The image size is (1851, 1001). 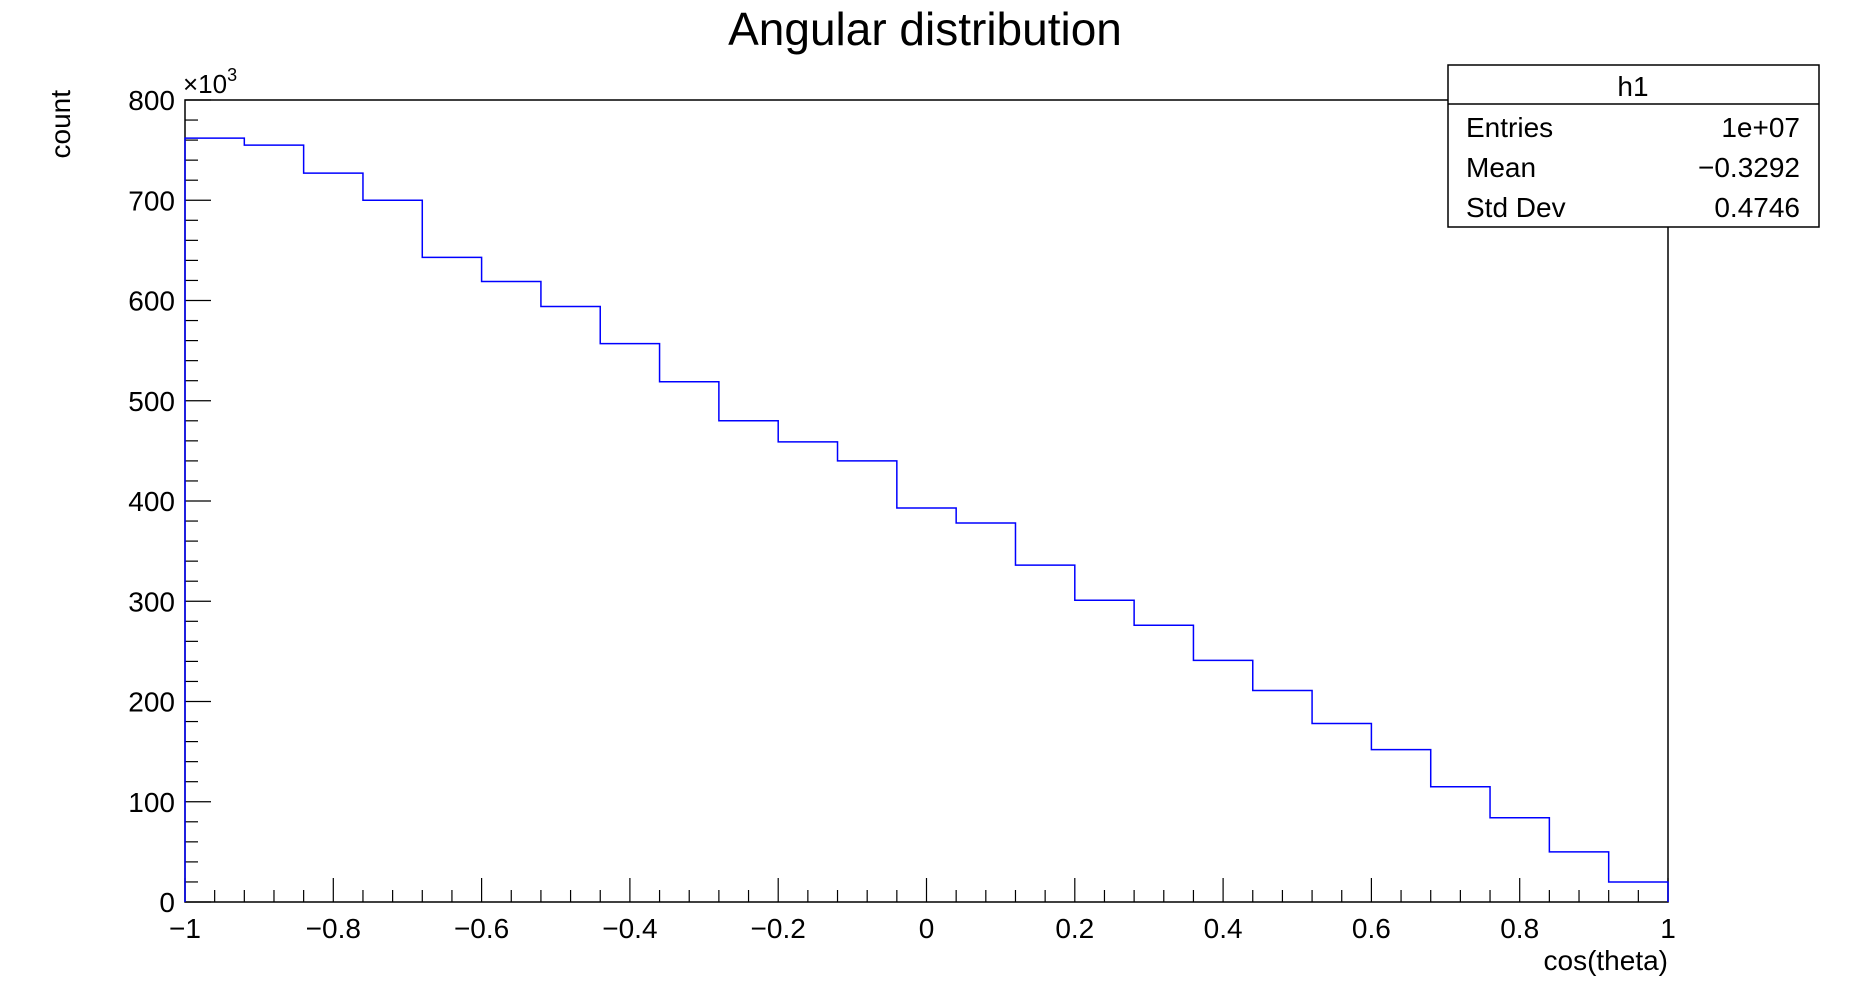 What do you see at coordinates (922, 911) in the screenshot?
I see `x-axis-ticks: −1 −0.8 −0.6 −0.4 −0.2 0 0.2 0.4 0.6 0.8 1` at bounding box center [922, 911].